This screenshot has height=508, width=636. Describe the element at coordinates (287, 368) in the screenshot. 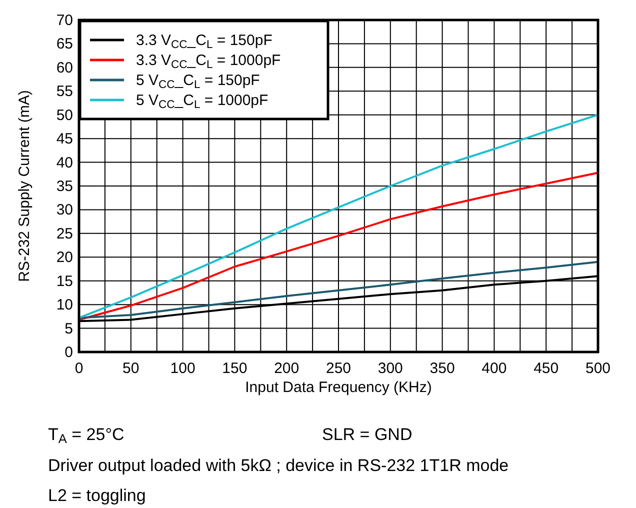

I see `x-tick-label: 200` at that location.